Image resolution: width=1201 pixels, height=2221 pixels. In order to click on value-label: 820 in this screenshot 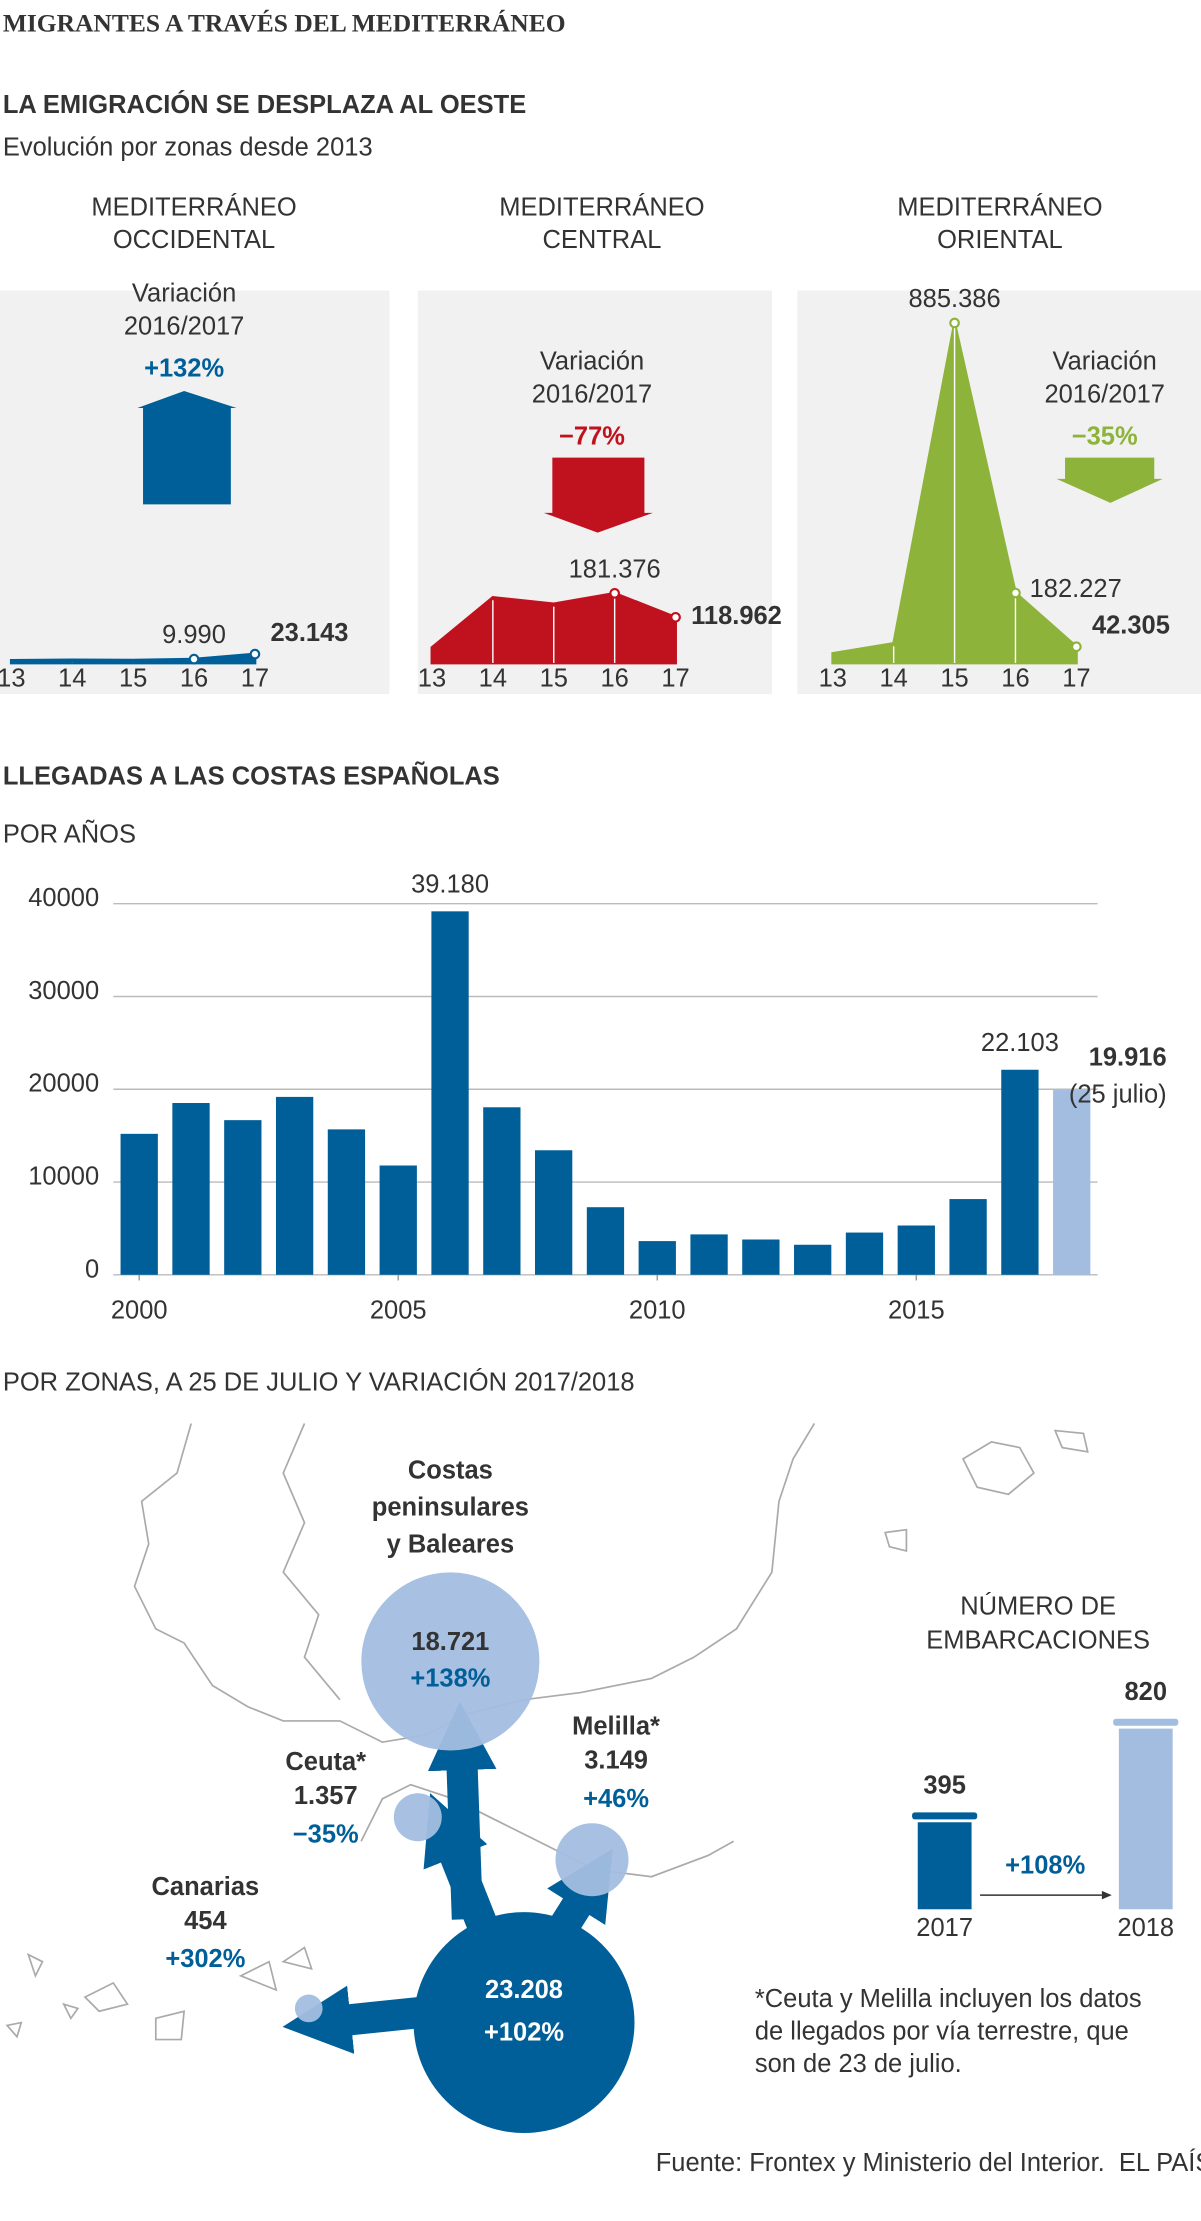, I will do `click(1145, 1692)`.